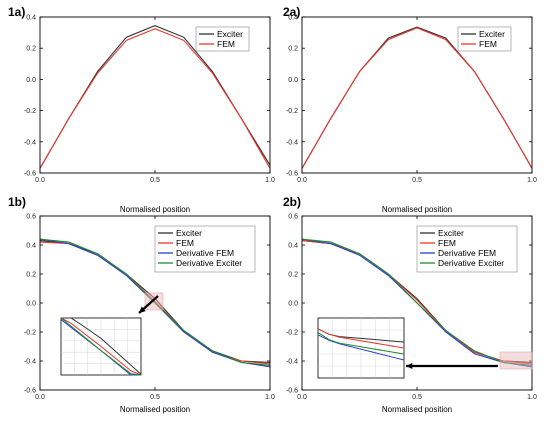  What do you see at coordinates (409, 366) in the screenshot?
I see `zoom-arrow-head` at bounding box center [409, 366].